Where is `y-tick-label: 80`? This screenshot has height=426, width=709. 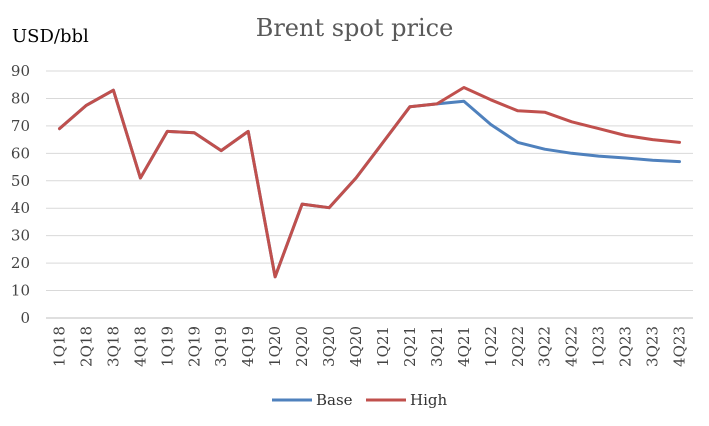
y-tick-label: 80 is located at coordinates (20, 98).